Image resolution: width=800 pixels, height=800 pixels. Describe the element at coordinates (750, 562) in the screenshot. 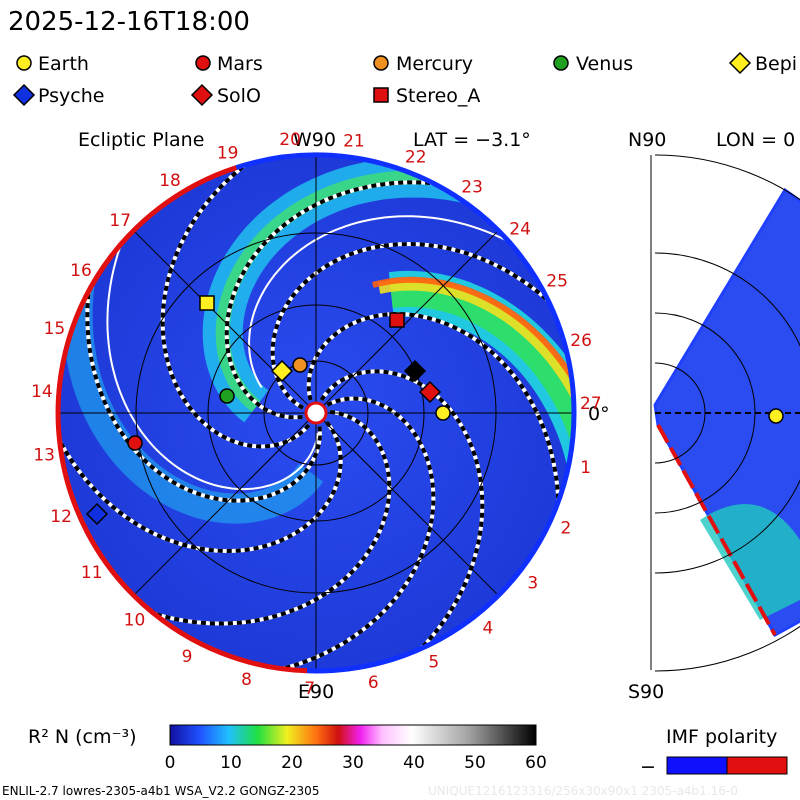

I see `density-patch` at that location.